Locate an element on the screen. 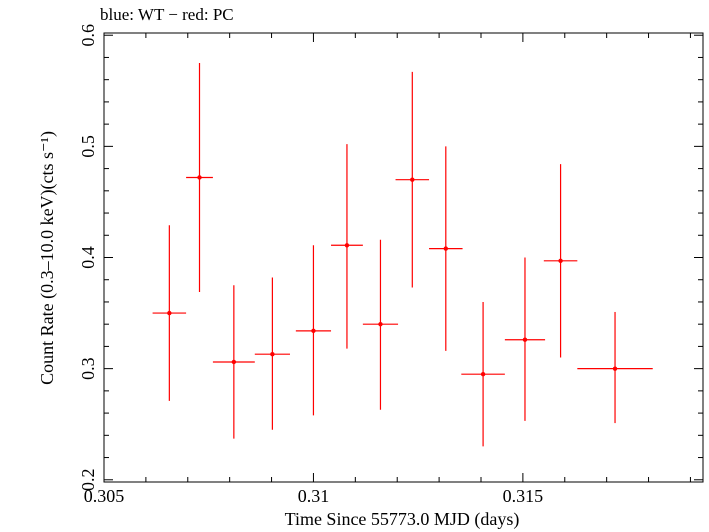 The image size is (709, 532). y-tick-label: 0.2 is located at coordinates (88, 480).